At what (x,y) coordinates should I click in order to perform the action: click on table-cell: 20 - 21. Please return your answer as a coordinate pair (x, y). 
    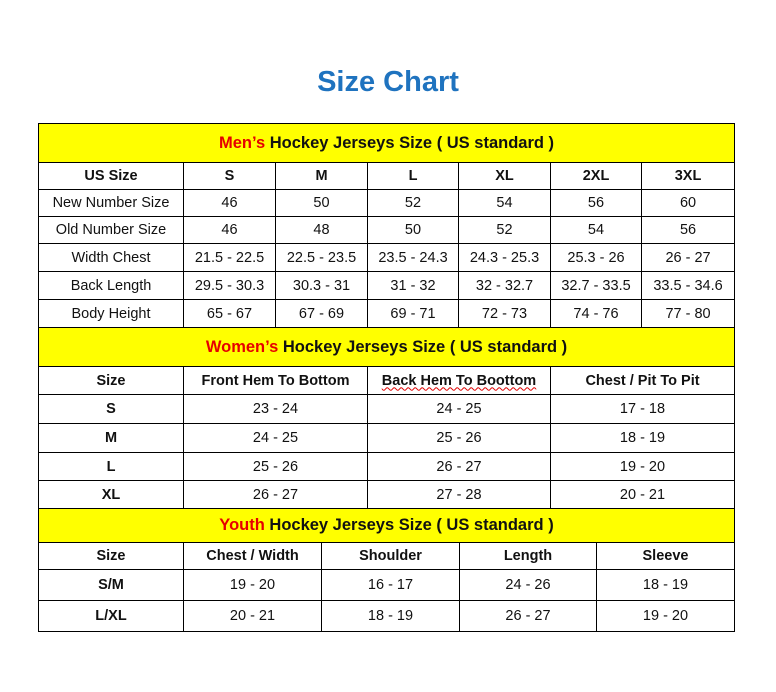
    Looking at the image, I should click on (252, 616).